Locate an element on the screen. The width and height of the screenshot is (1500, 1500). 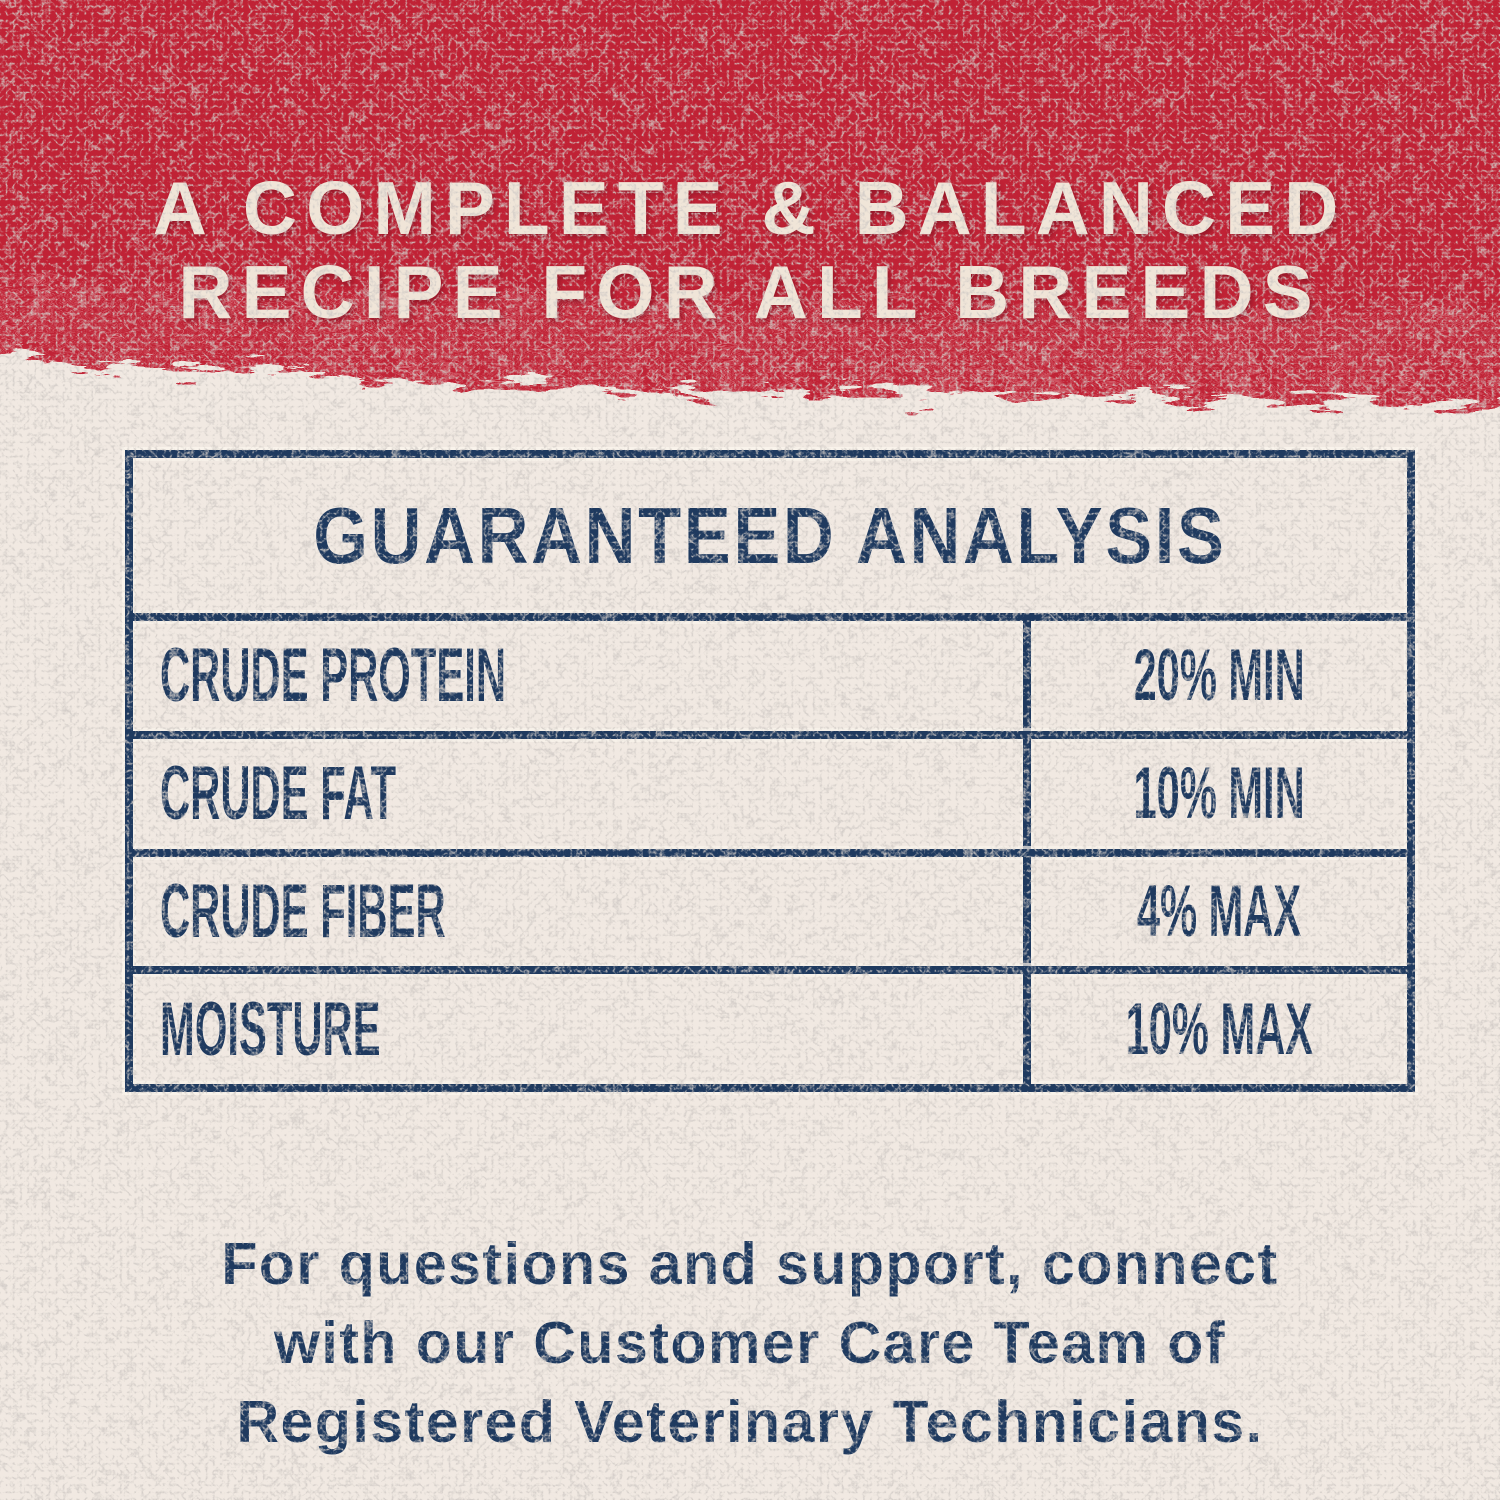
customer-care-note-line2: with our Customer Care Team of is located at coordinates (750, 1343).